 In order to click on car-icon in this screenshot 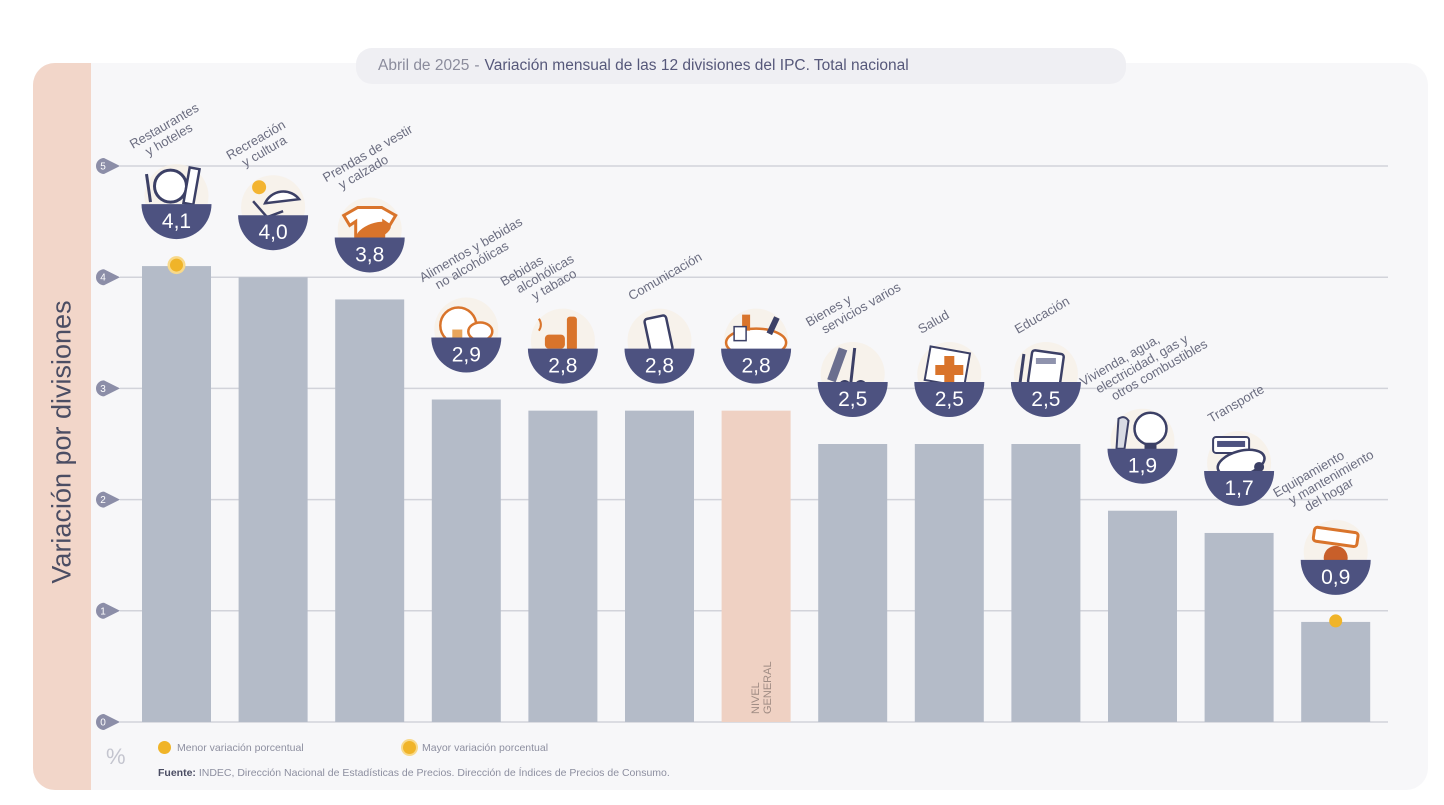, I will do `click(1239, 456)`.